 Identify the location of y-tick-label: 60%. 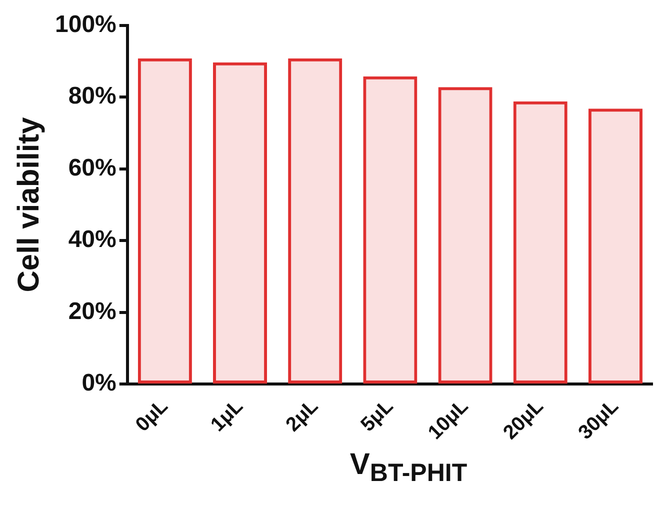
(92, 168).